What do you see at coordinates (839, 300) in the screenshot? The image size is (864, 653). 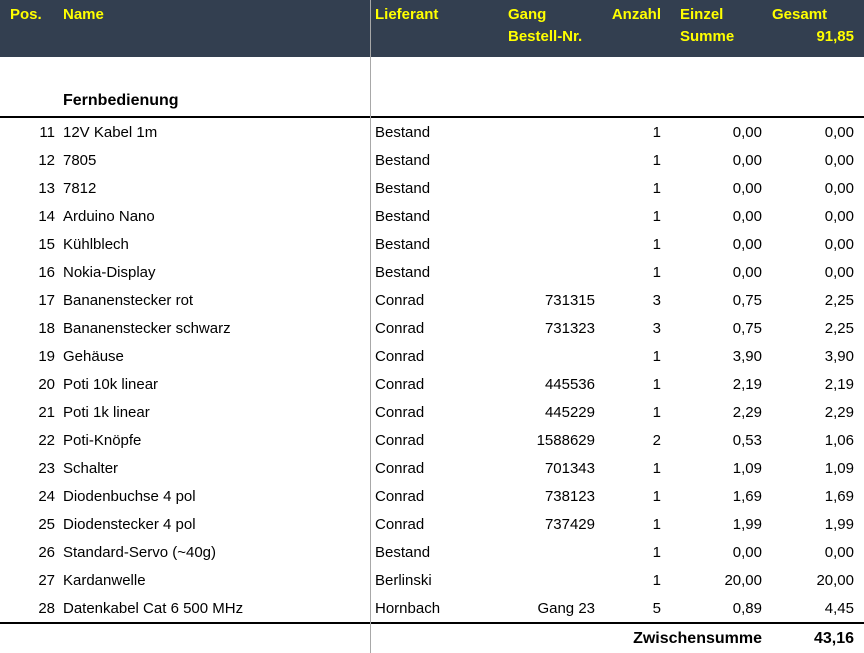 I see `cell-gesamt: 2,25` at bounding box center [839, 300].